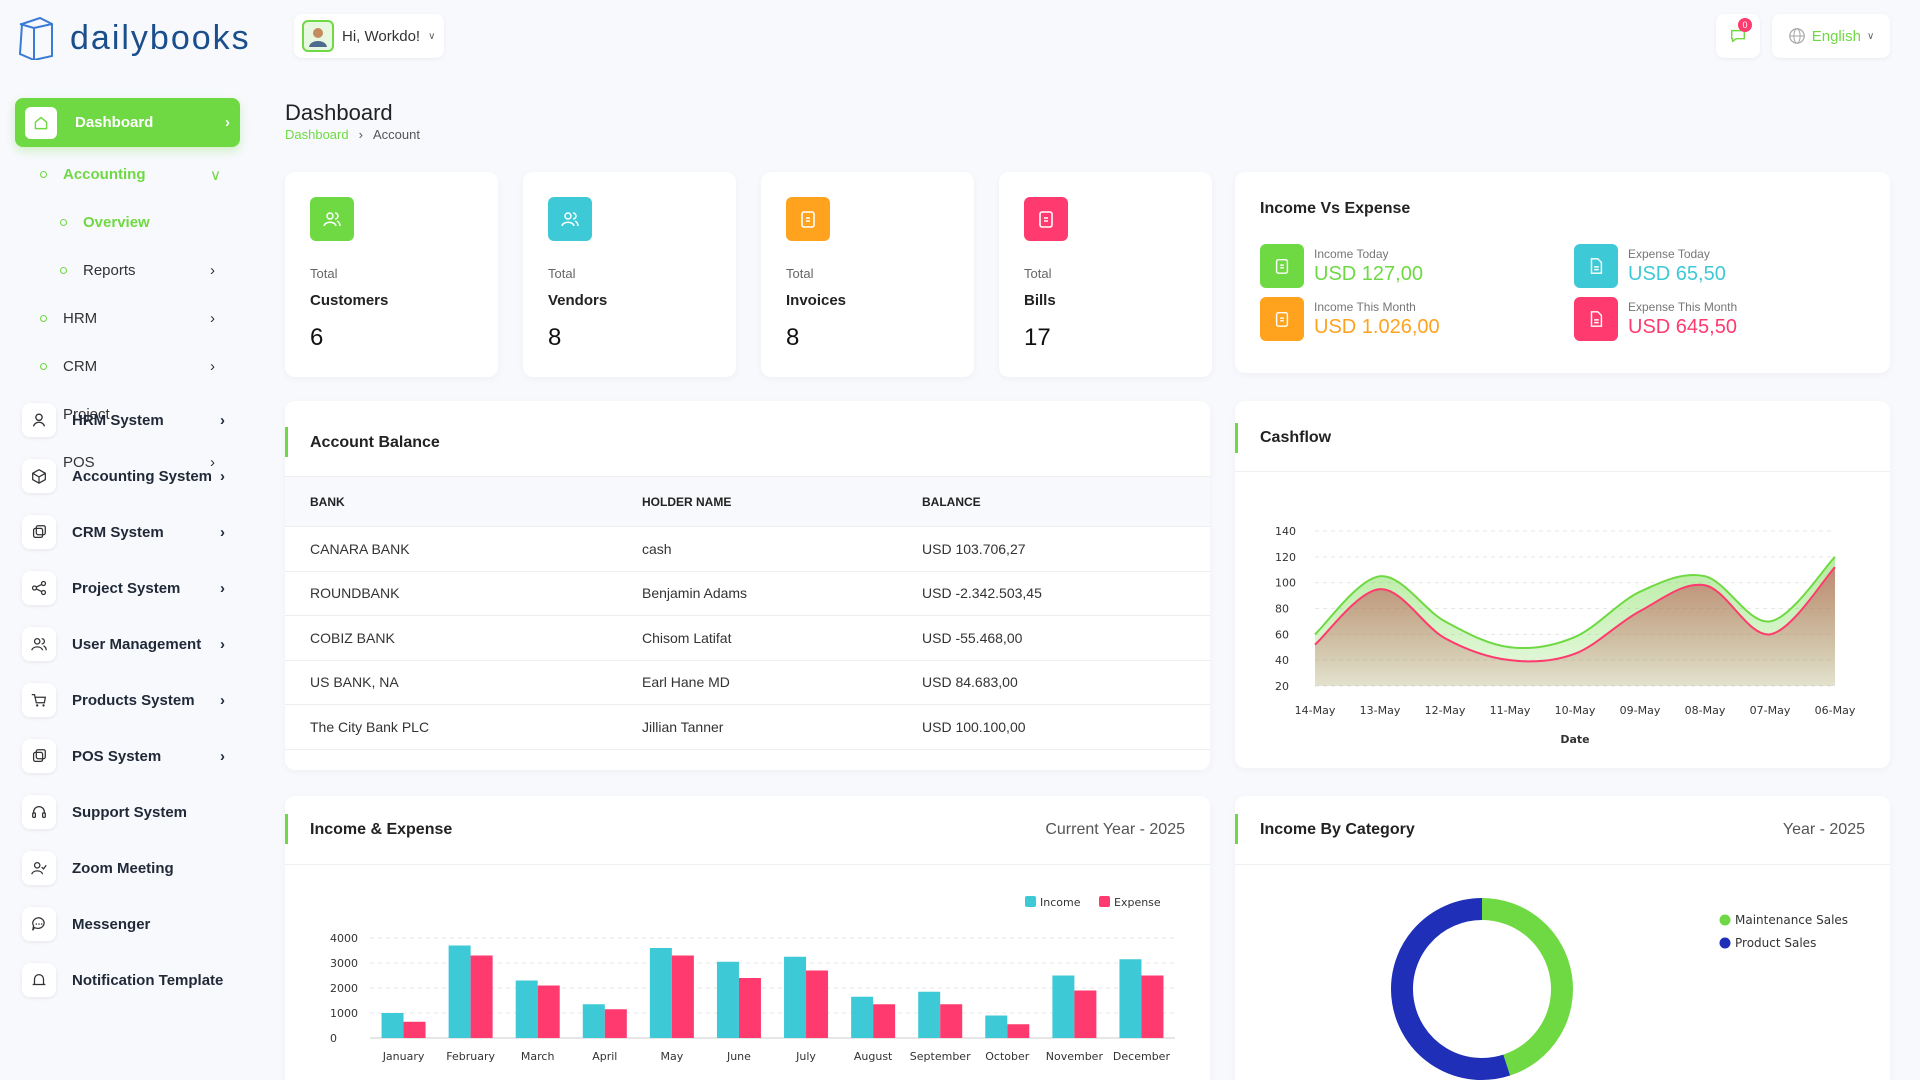 Image resolution: width=1920 pixels, height=1080 pixels. Describe the element at coordinates (757, 727) in the screenshot. I see `table-cell: Jillian Tanner` at that location.